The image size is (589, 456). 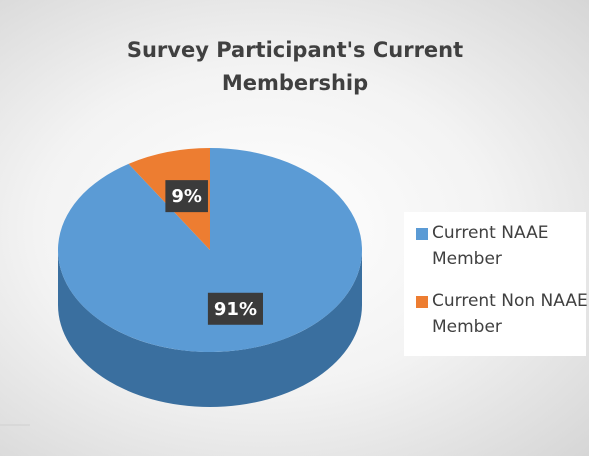 I want to click on legend-label: Current NAAE Member, so click(x=490, y=246).